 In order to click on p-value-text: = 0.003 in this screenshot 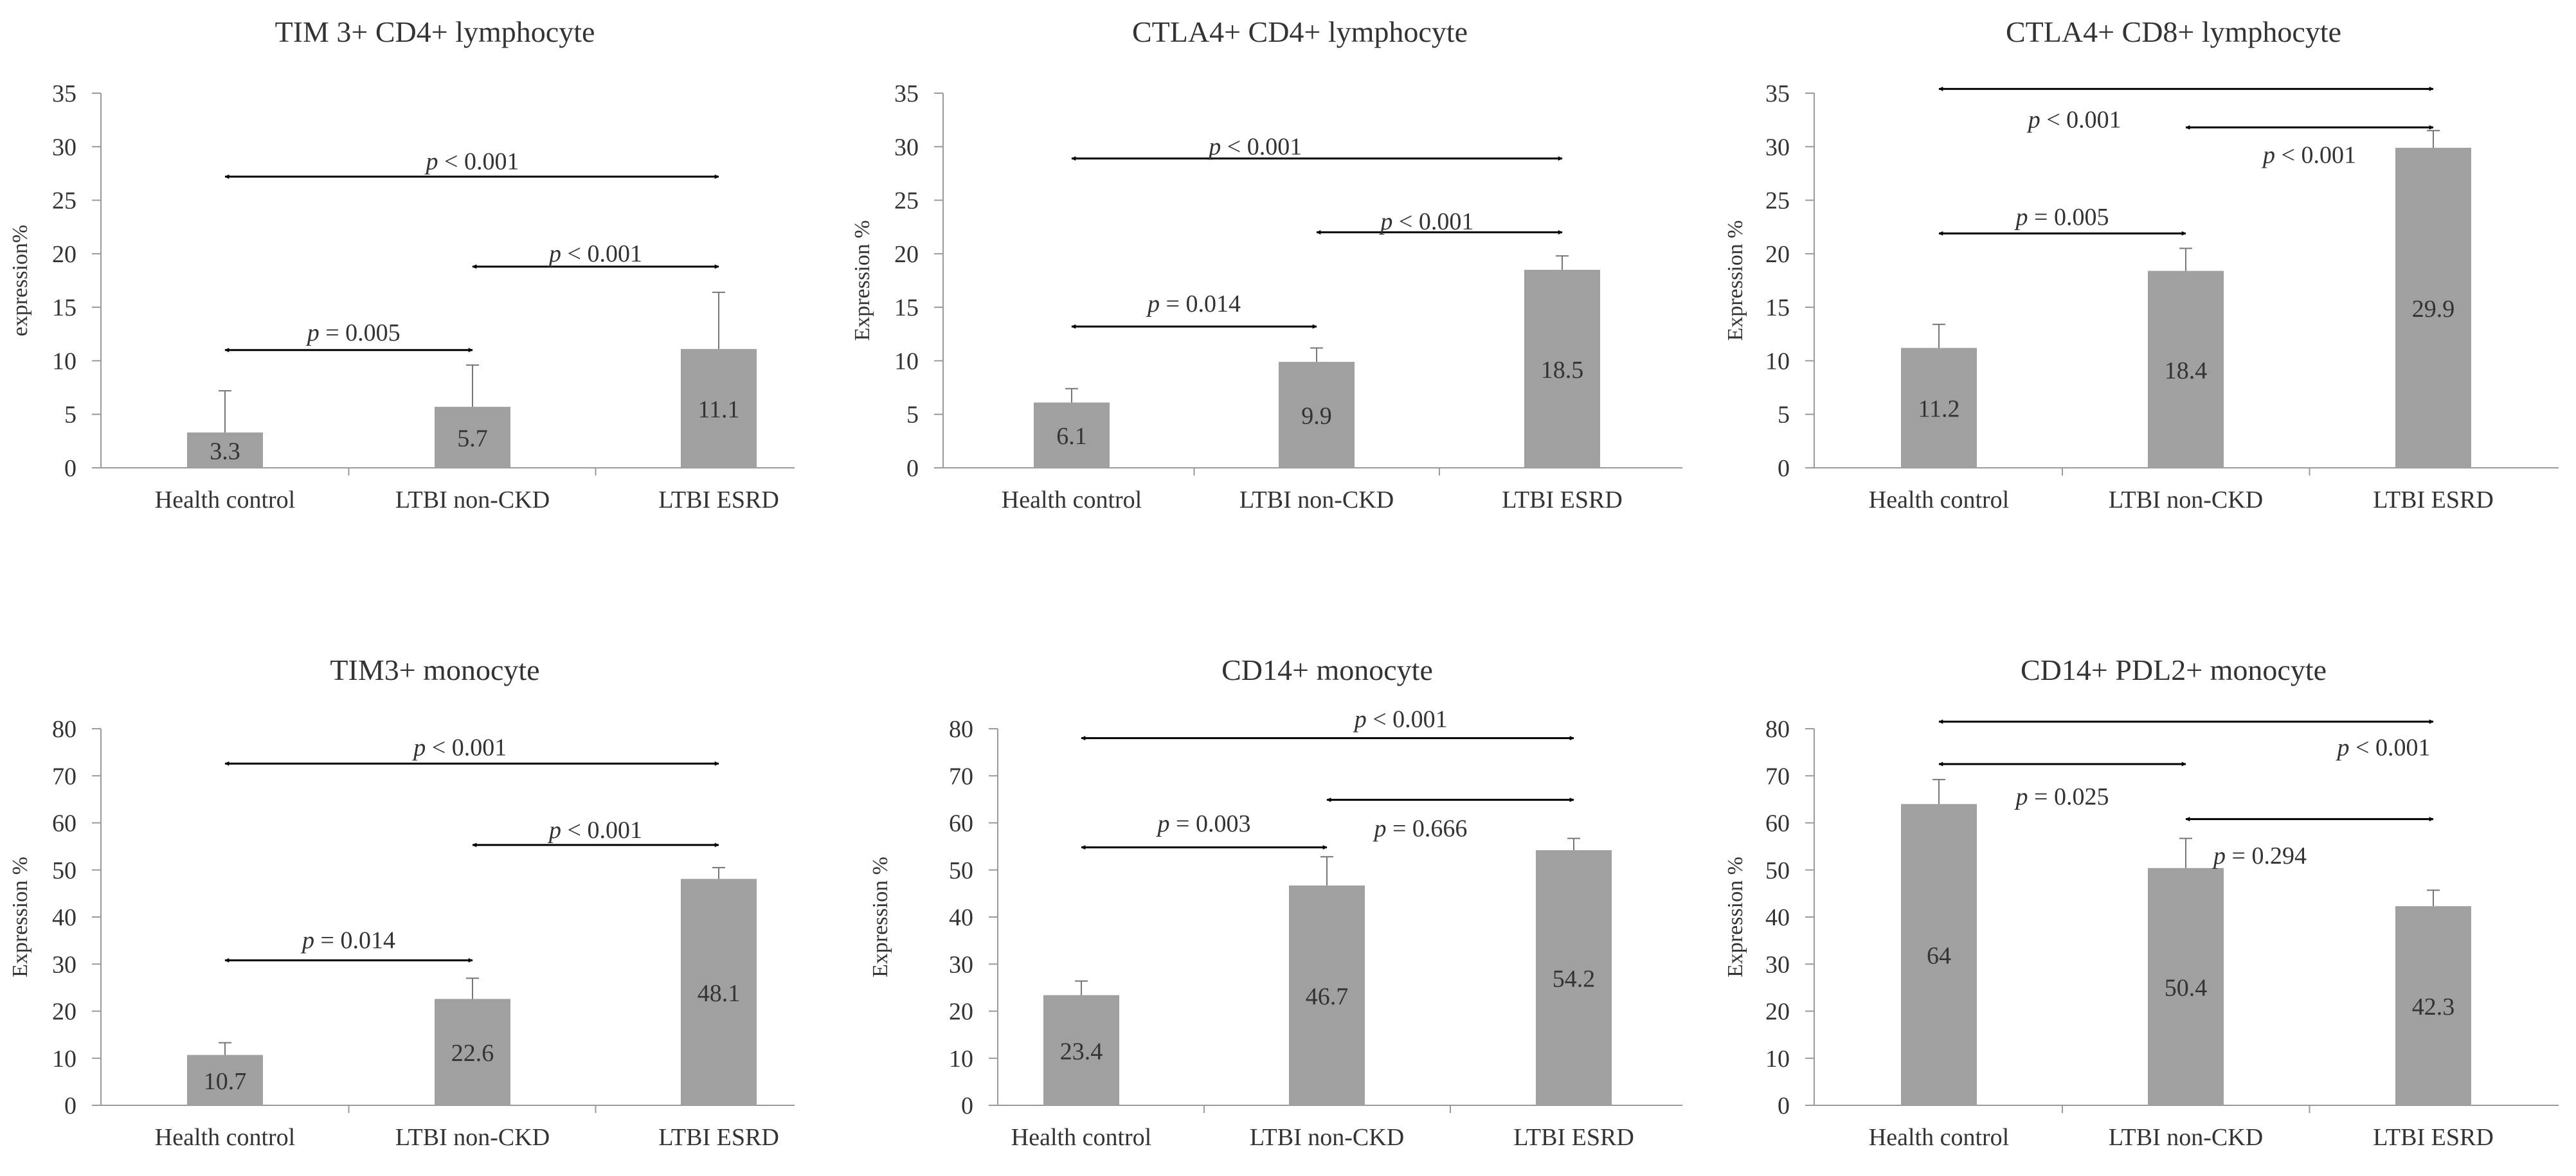, I will do `click(1210, 823)`.